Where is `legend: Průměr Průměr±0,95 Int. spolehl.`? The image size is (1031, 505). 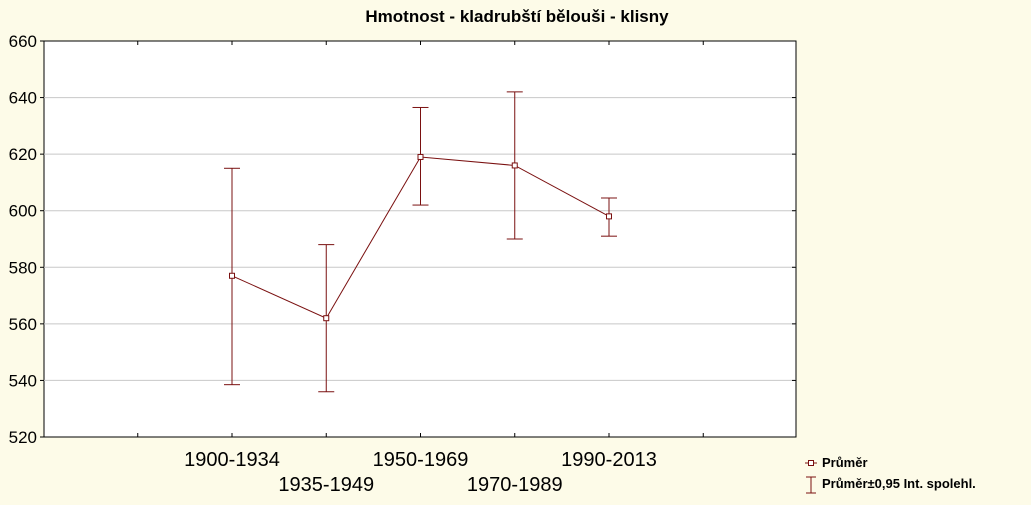 legend: Průměr Průměr±0,95 Int. spolehl. is located at coordinates (890, 474).